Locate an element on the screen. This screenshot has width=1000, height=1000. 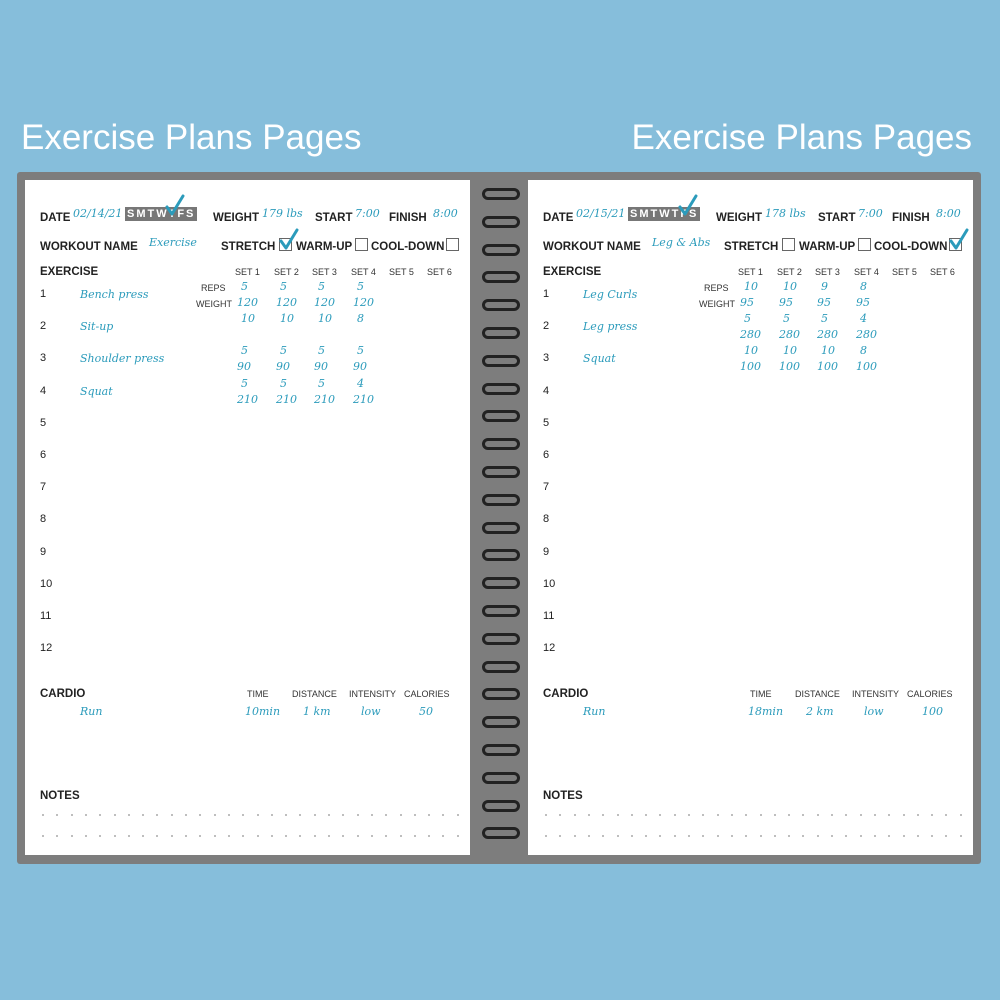
cardio-calories: 50 is located at coordinates (426, 711).